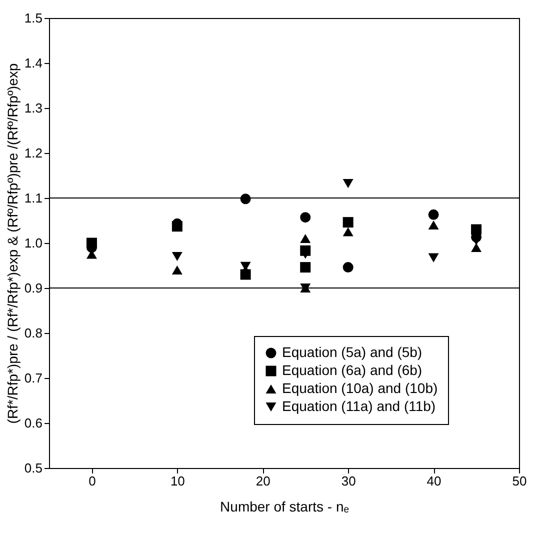  Describe the element at coordinates (33, 153) in the screenshot. I see `y-tick-label: 1.2` at that location.